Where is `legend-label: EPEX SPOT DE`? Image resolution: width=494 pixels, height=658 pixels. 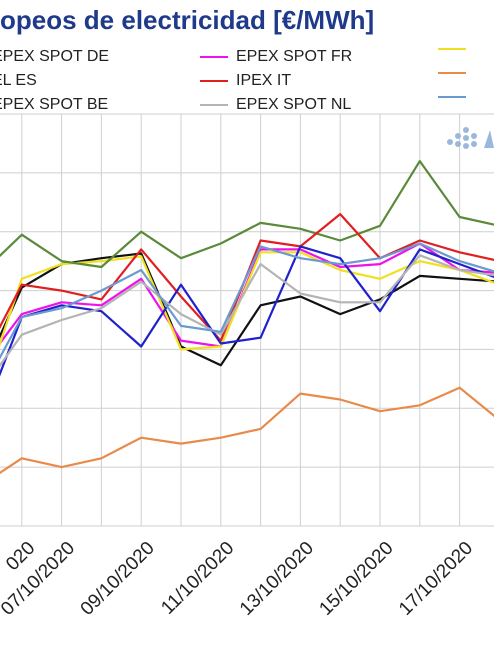 legend-label: EPEX SPOT DE is located at coordinates (55, 56).